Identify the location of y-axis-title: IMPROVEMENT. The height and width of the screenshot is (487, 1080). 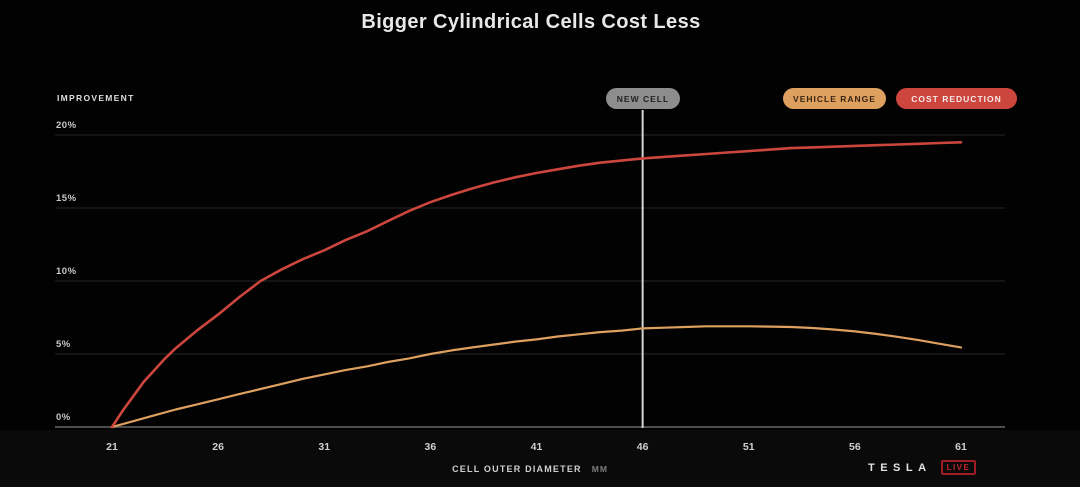
(96, 98).